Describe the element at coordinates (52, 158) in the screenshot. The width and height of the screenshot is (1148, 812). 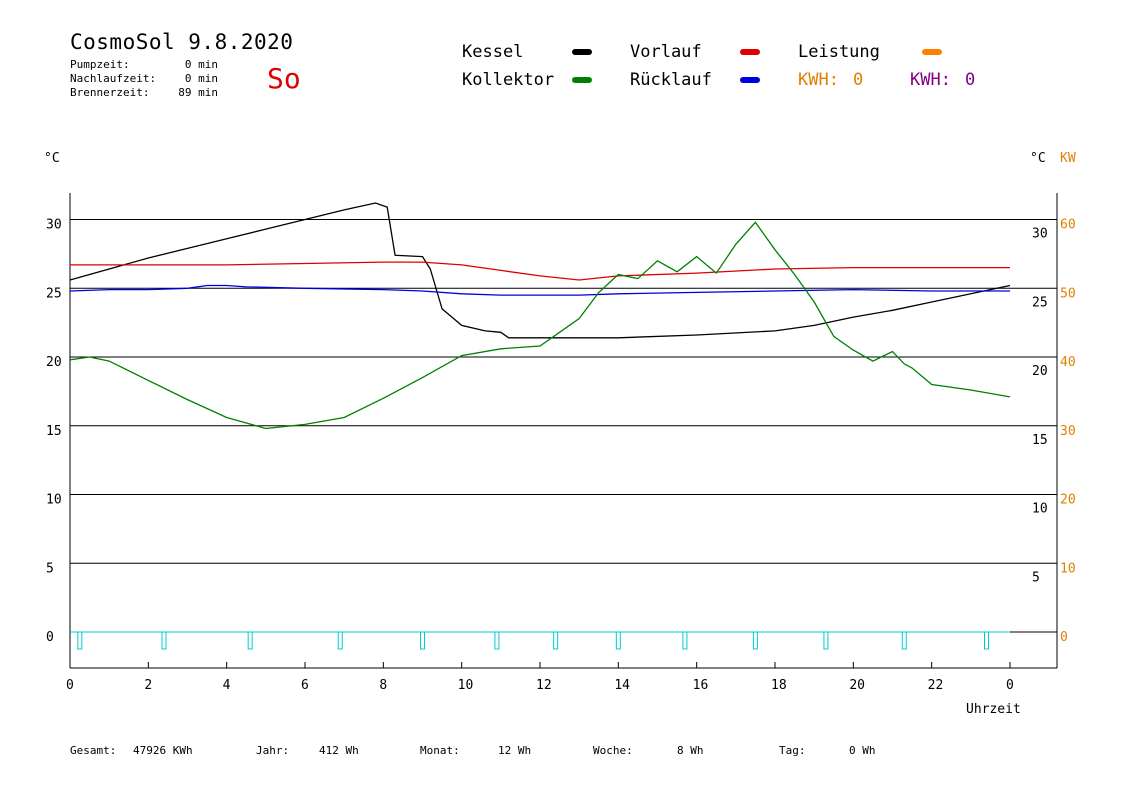
I see `y-left-unit: °C` at that location.